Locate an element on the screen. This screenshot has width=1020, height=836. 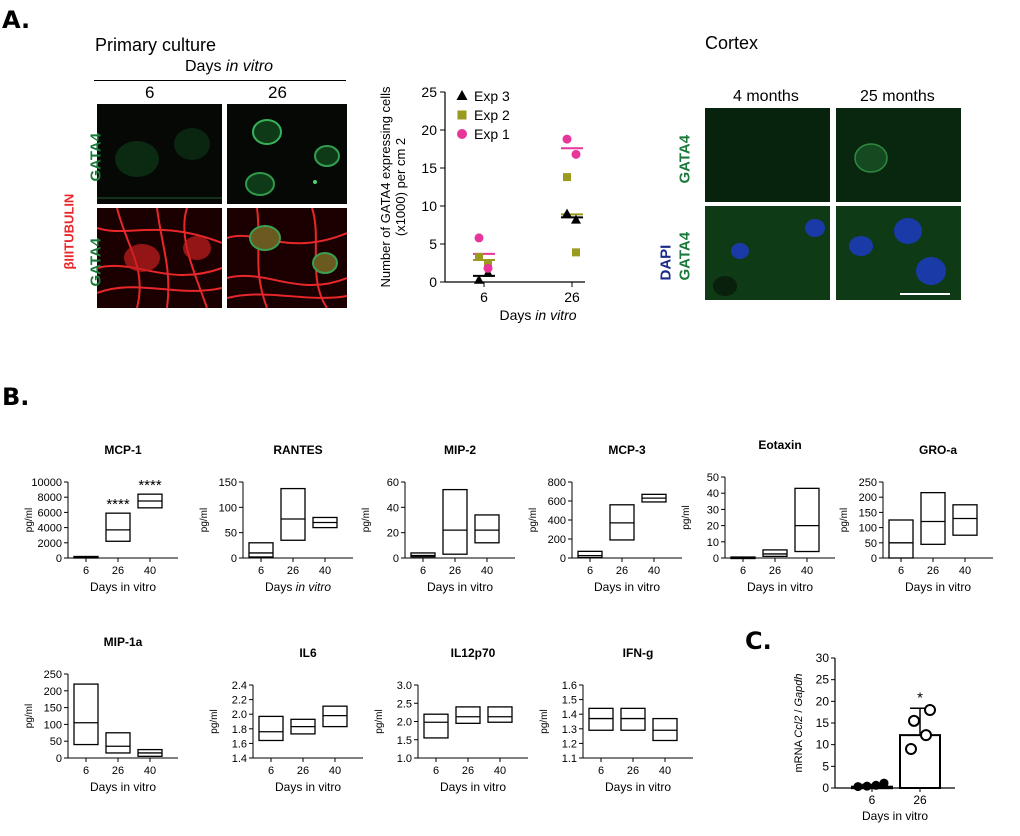
y-tick-label: 20 is located at coordinates (713, 527).